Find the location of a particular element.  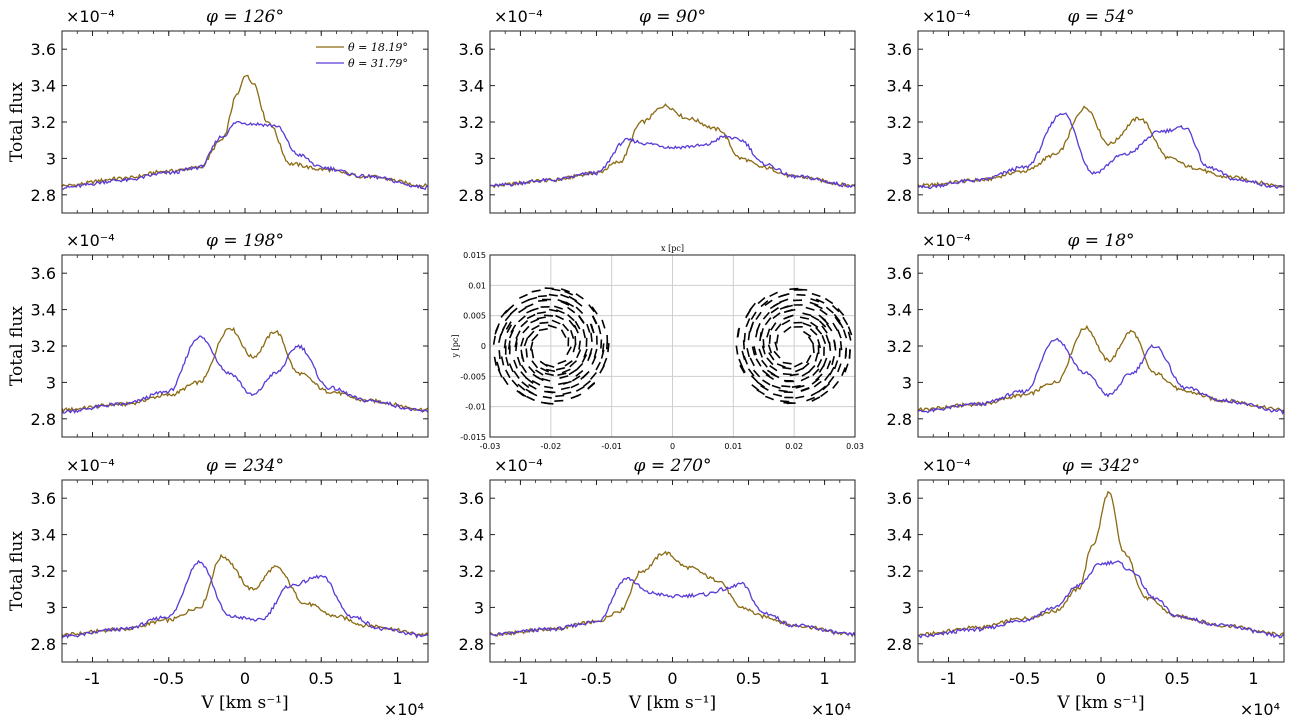

axes-frame is located at coordinates (1101, 571).